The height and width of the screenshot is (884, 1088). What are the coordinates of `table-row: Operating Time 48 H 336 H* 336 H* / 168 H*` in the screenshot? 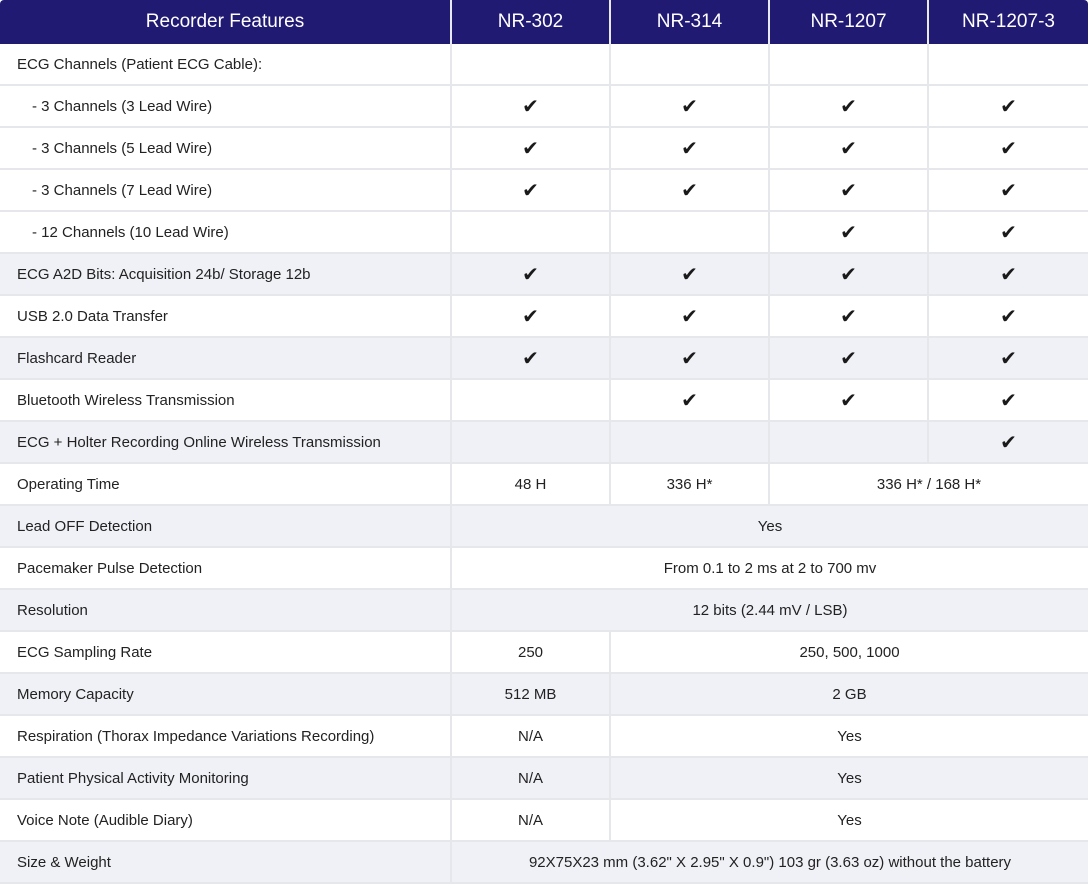 It's located at (544, 485).